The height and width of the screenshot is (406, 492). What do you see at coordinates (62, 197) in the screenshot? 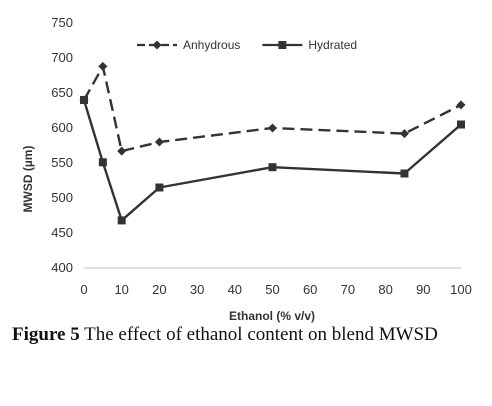
I see `y-tick-label: 500` at bounding box center [62, 197].